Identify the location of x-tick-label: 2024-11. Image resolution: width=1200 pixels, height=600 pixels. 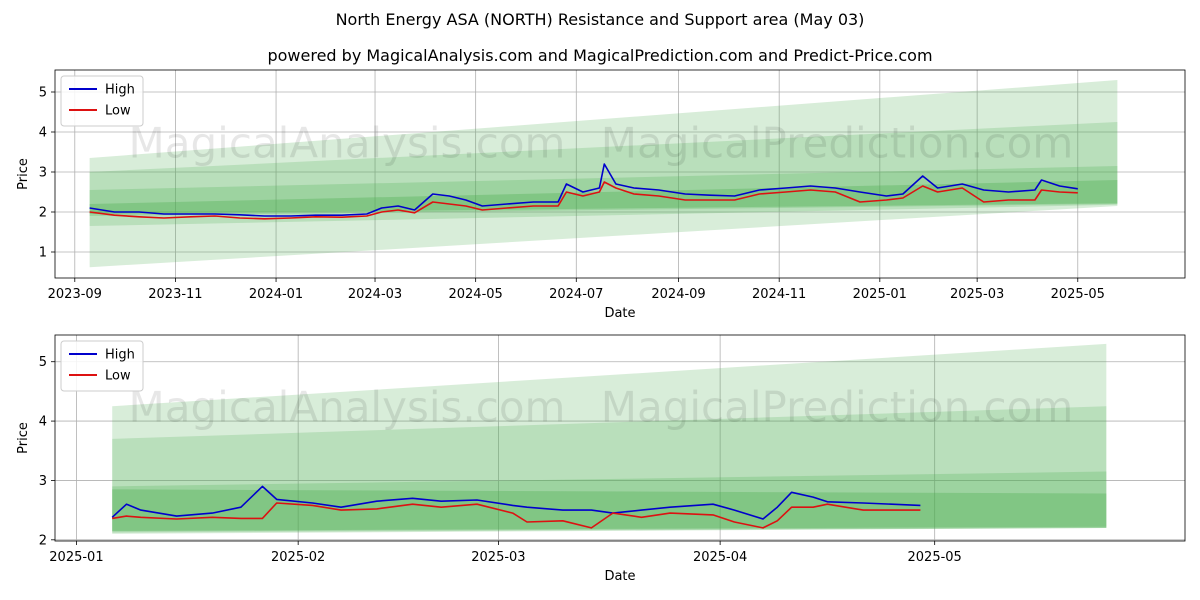
(779, 294).